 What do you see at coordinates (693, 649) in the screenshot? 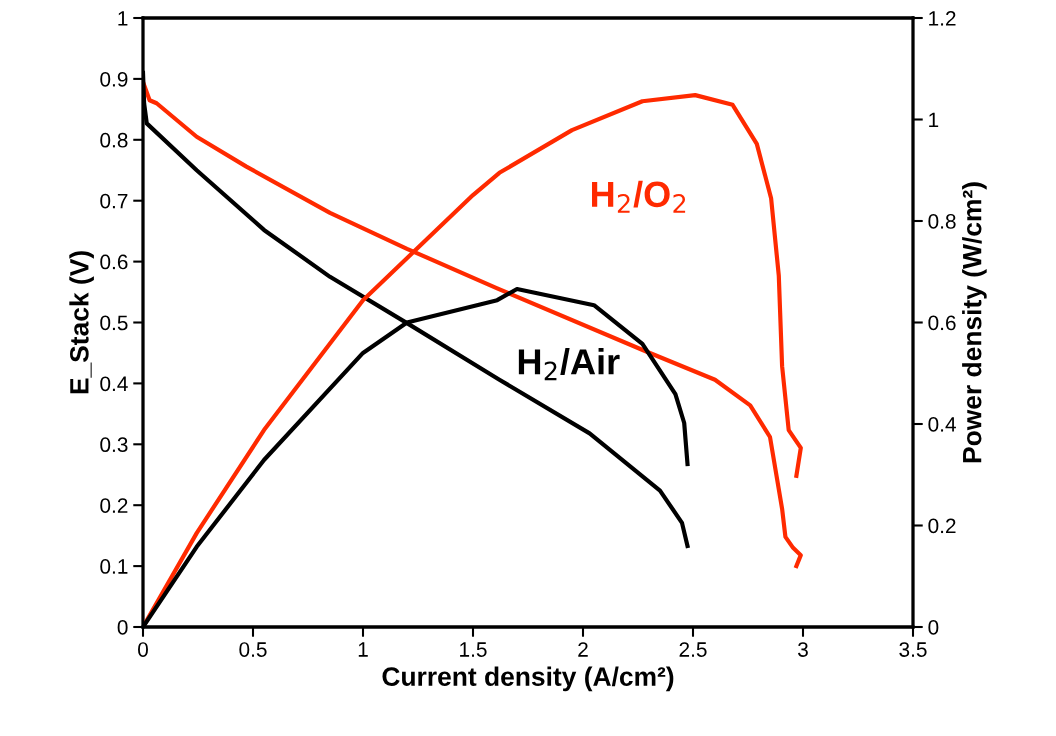
I see `x-tick-label: 2.5` at bounding box center [693, 649].